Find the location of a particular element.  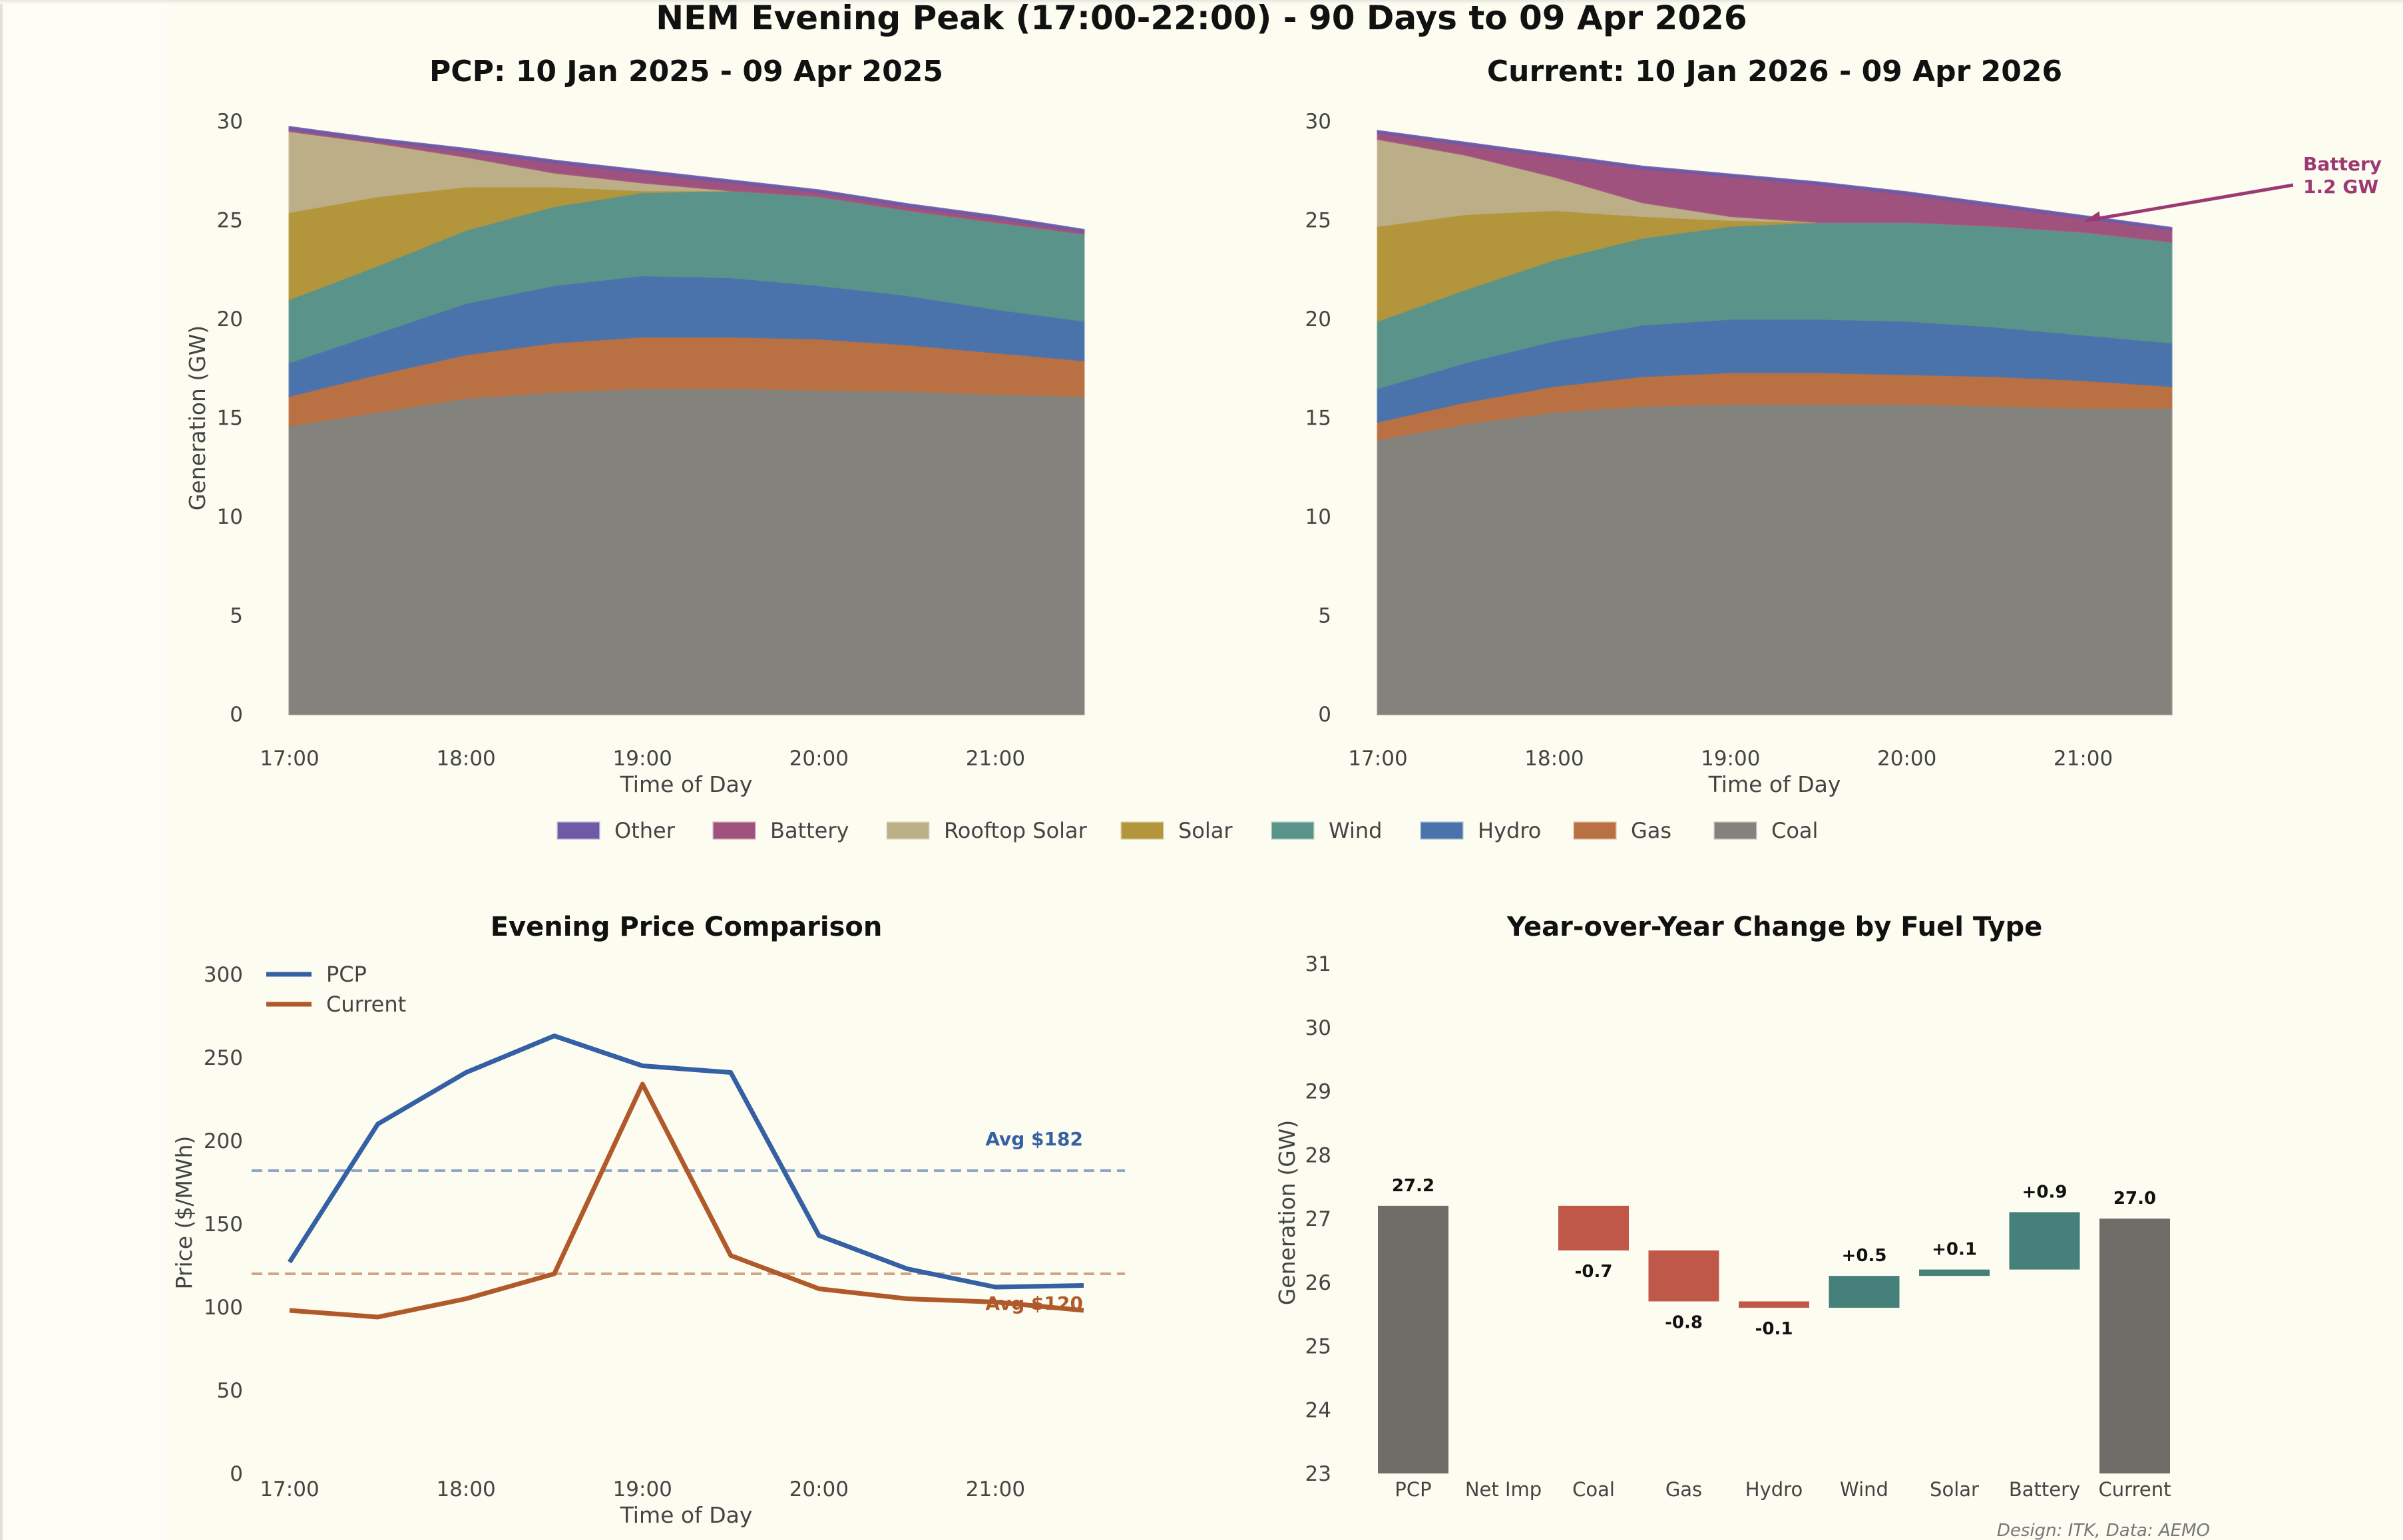

y-tick-label: 250 is located at coordinates (224, 1058).